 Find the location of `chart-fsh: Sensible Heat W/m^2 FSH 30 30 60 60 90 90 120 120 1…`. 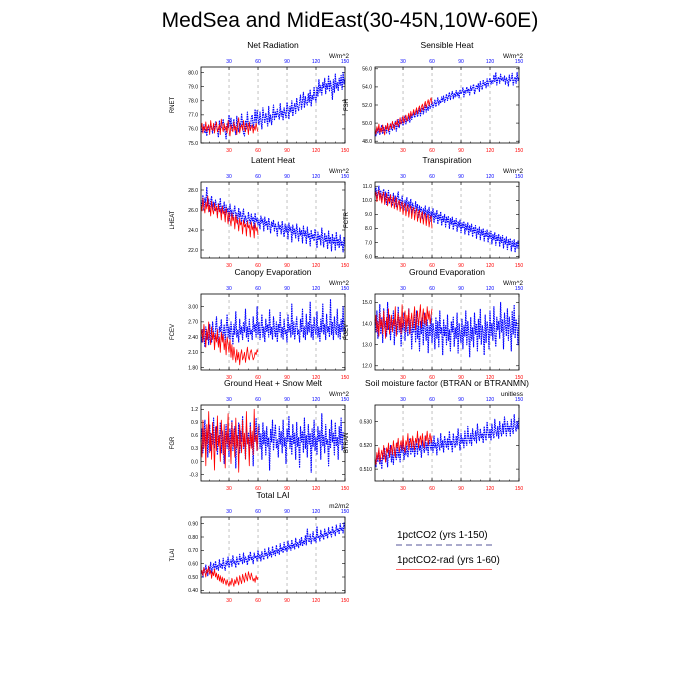

chart-fsh: Sensible Heat W/m^2 FSH 30 30 60 60 90 90 120 120 1… is located at coordinates (433, 97).